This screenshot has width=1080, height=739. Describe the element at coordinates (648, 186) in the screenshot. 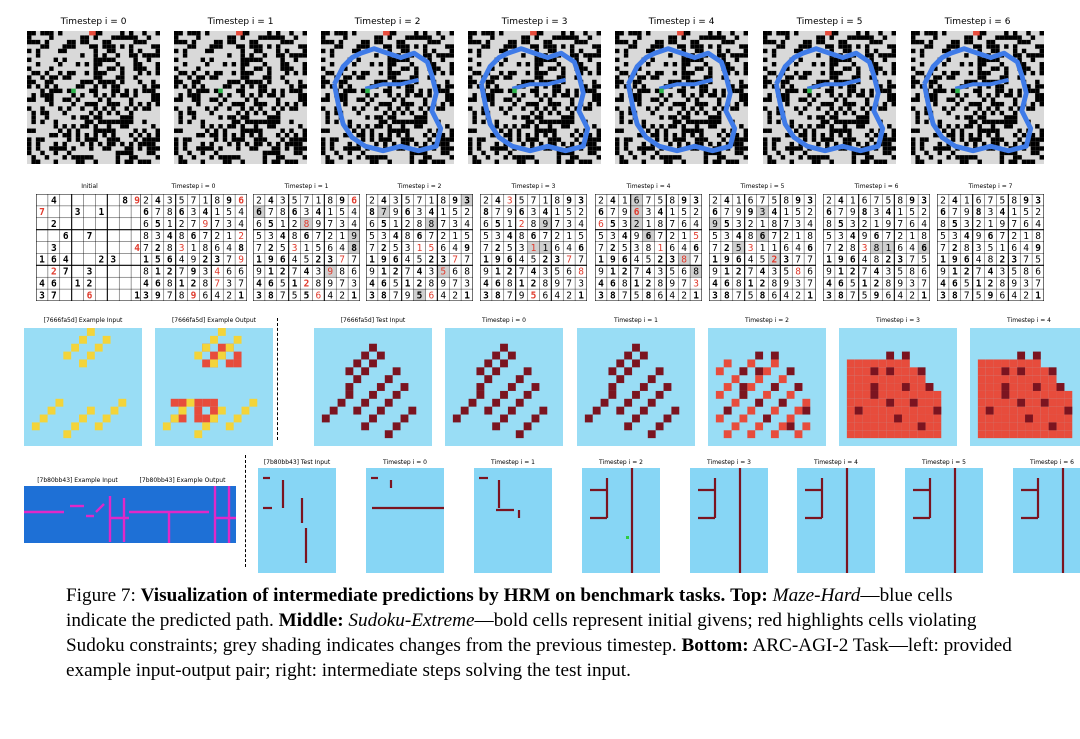

I see `sudoku-label-5: Timestep i = 4` at that location.